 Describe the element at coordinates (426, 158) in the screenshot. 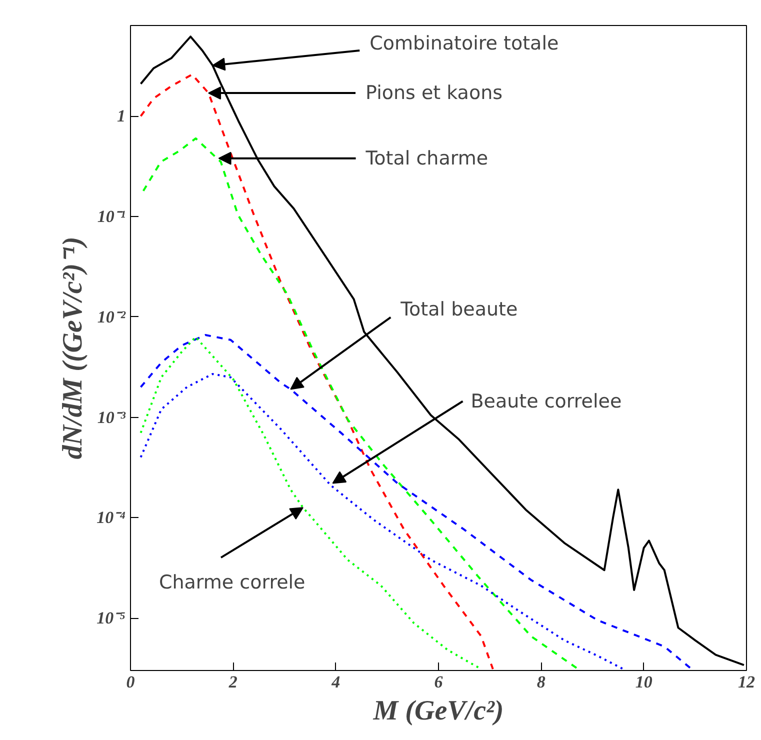

I see `annotation: Total charme` at that location.